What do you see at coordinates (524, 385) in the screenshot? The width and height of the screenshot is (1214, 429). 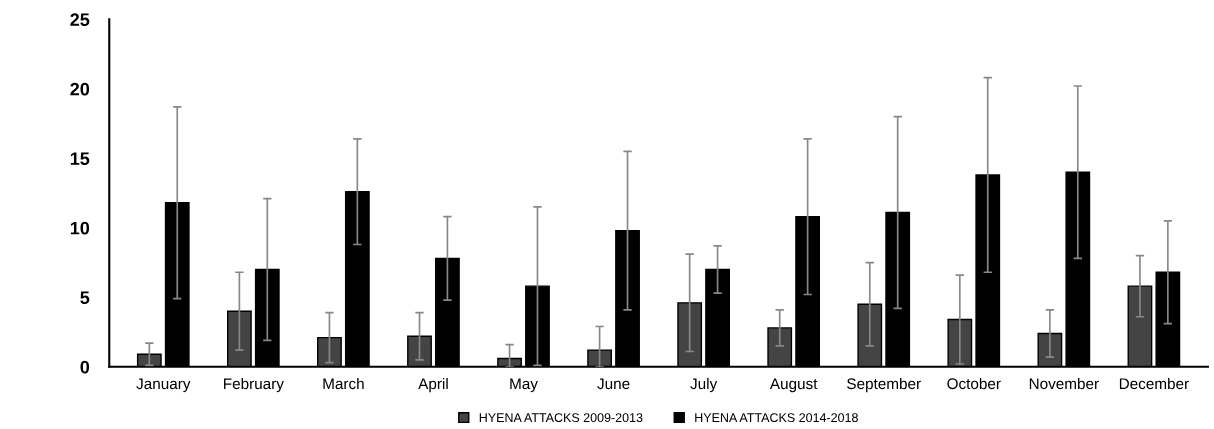 I see `x-tick-label: May` at bounding box center [524, 385].